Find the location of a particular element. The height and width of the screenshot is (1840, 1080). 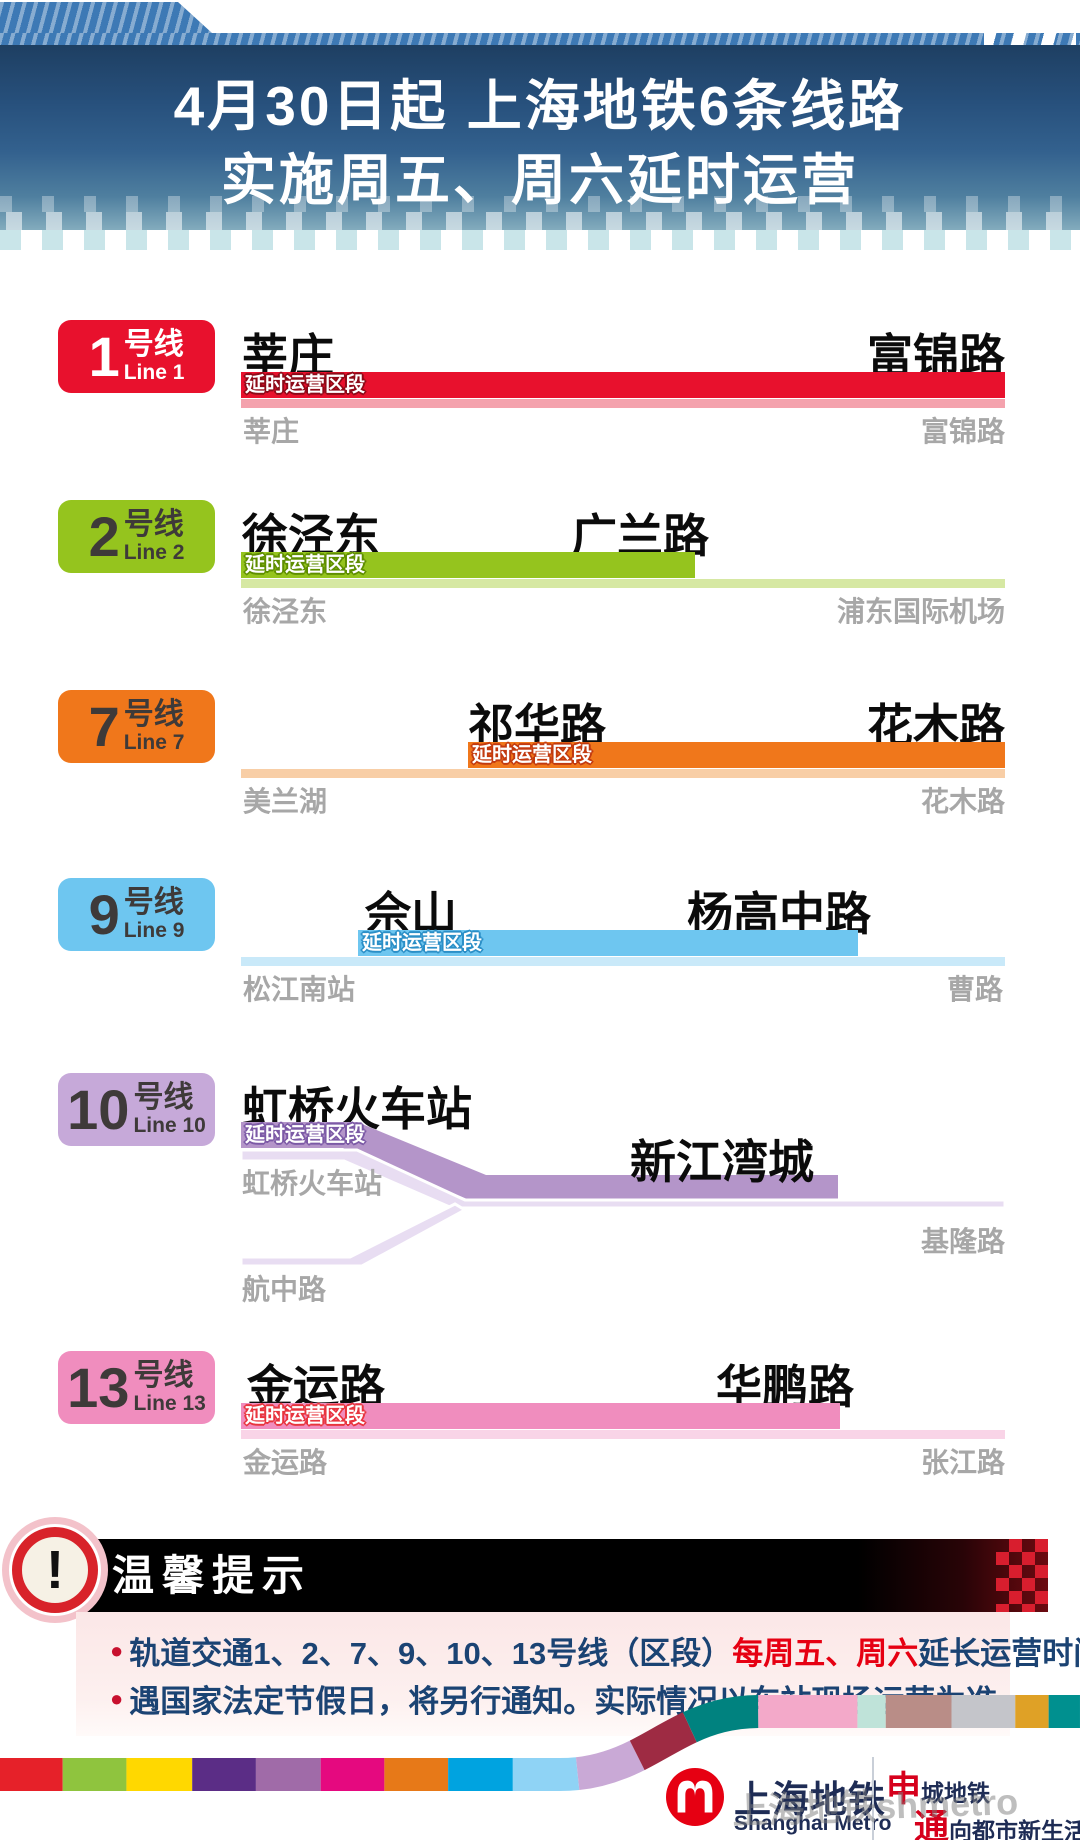

ribbon-segment is located at coordinates (540, 1743).